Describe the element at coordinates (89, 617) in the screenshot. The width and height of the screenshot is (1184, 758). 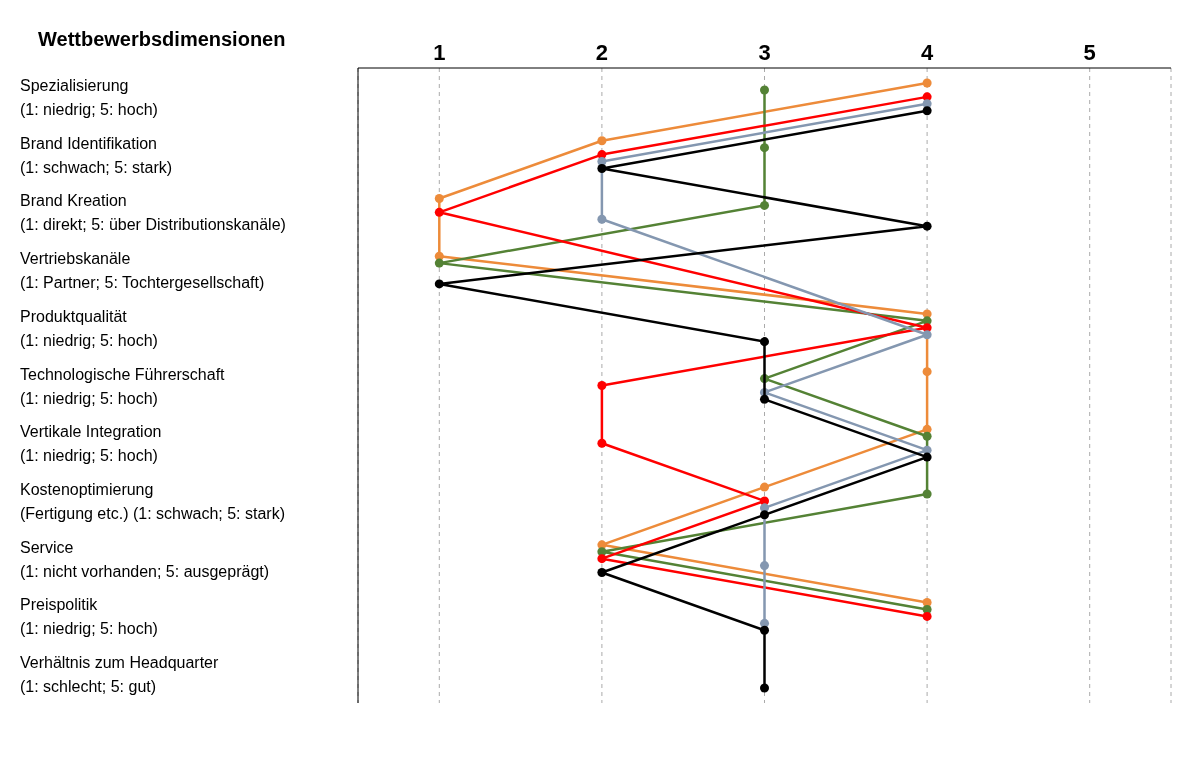
I see `y-tick-label: Preispolitik (1: niedrig; 5: hoch)` at that location.